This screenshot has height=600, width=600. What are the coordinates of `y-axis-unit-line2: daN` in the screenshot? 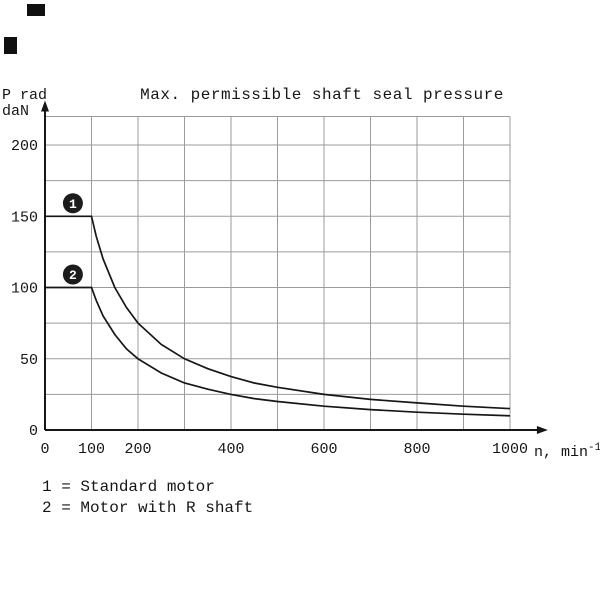 It's located at (16, 111).